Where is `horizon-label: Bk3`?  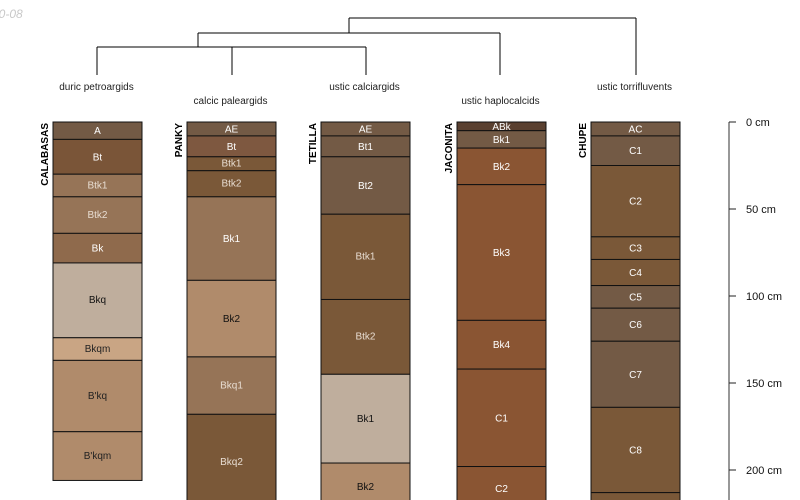
horizon-label: Bk3 is located at coordinates (502, 253).